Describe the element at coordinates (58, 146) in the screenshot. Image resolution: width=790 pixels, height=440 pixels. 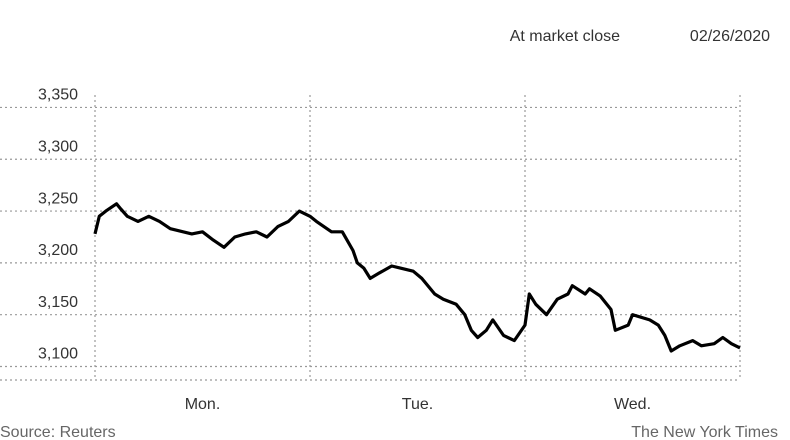
I see `y-tick-label: 3,300` at that location.